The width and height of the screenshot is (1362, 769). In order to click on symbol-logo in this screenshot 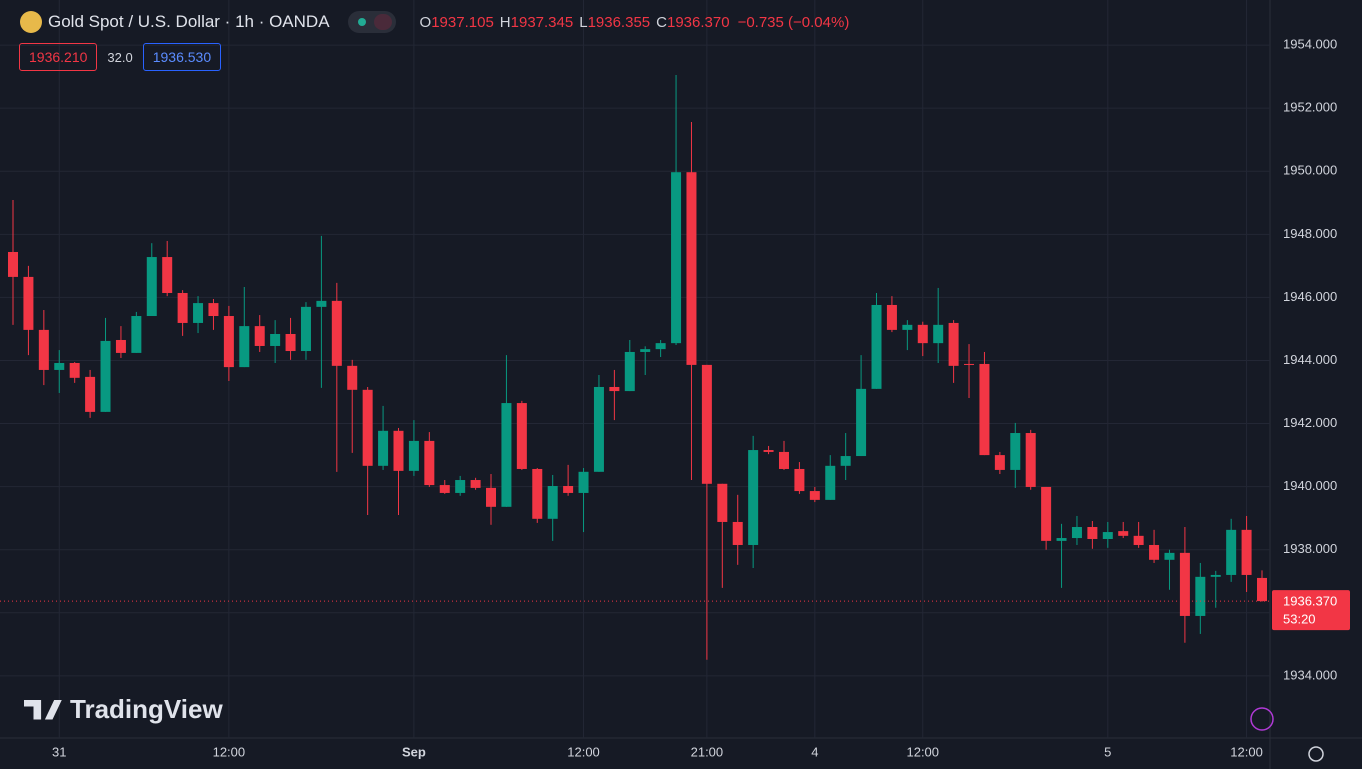, I will do `click(31, 22)`.